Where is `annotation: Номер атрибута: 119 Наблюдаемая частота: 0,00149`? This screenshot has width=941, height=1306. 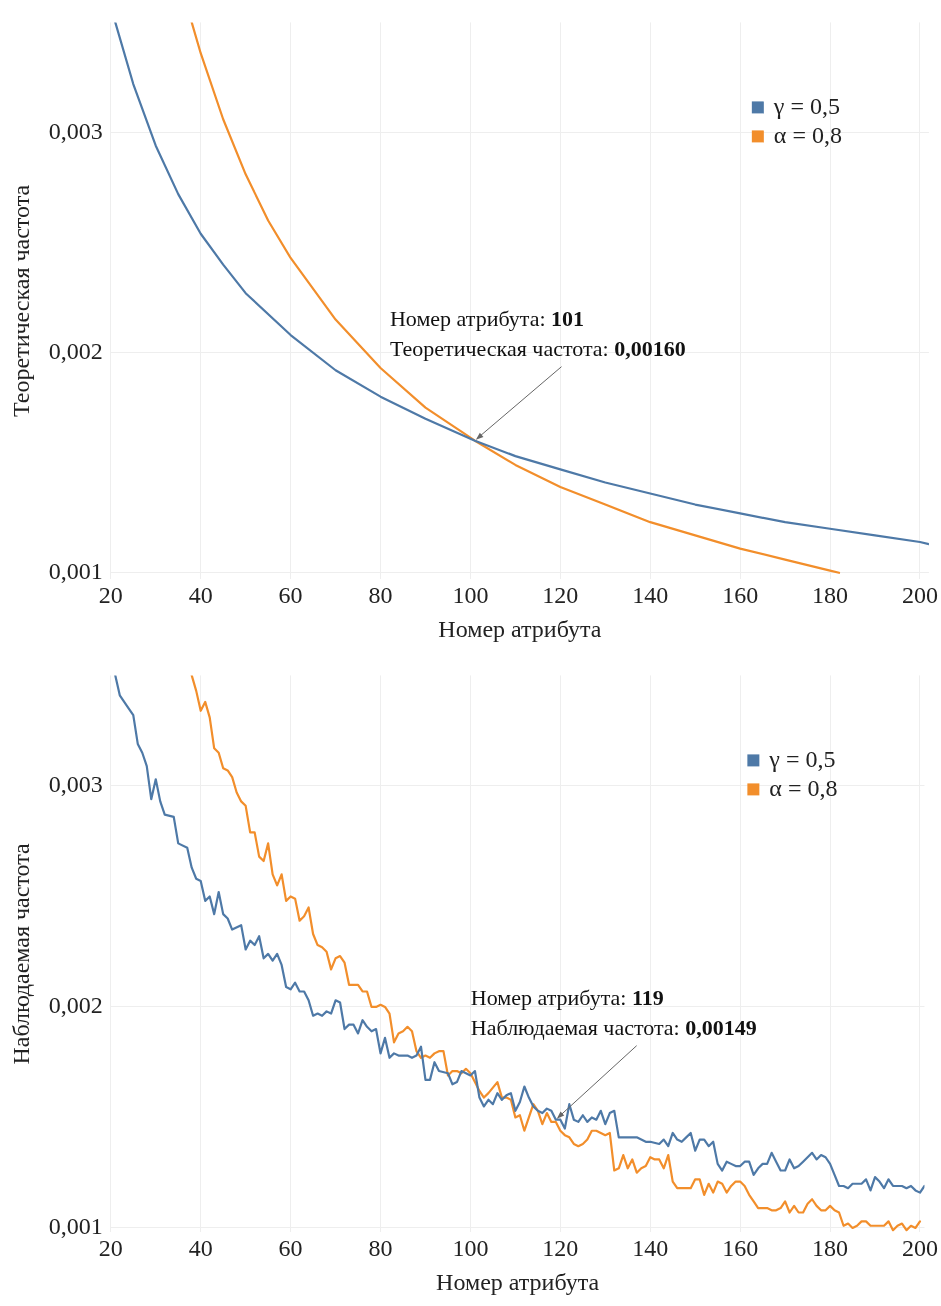
annotation: Номер атрибута: 119 Наблюдаемая частота: 0,00149 is located at coordinates (613, 1013).